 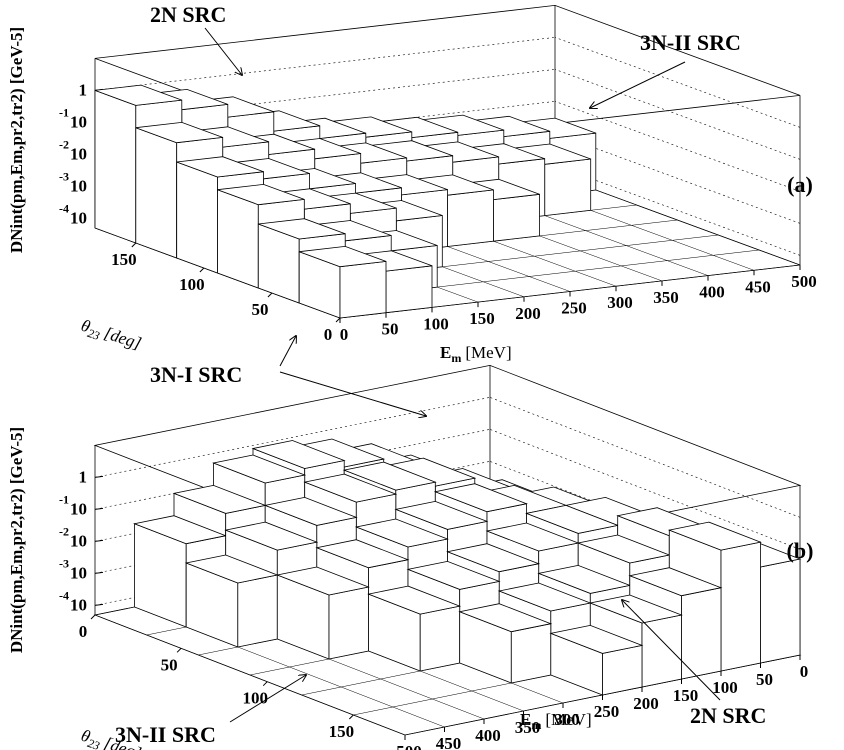 I want to click on x-tick-label: 250, so click(x=574, y=308).